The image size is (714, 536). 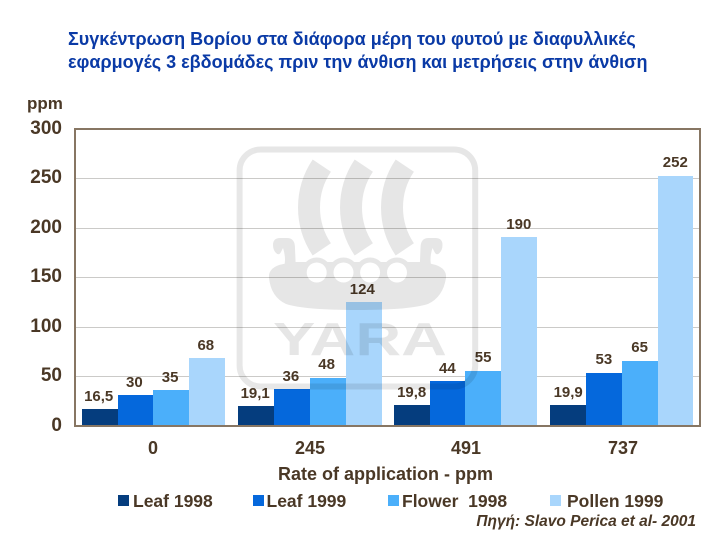 I want to click on svg-text: YARA, so click(x=360, y=339).